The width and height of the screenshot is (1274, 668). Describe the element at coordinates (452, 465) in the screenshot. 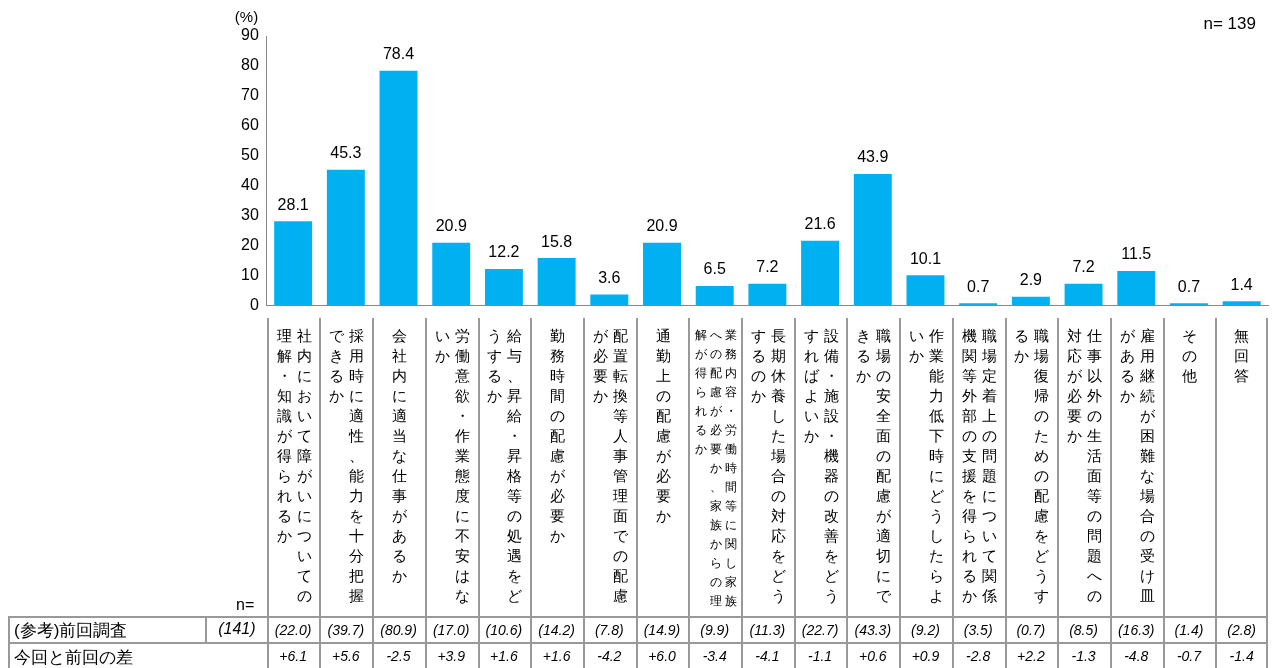

I see `category-label: 労働意欲・作業態度に不安はないか` at that location.